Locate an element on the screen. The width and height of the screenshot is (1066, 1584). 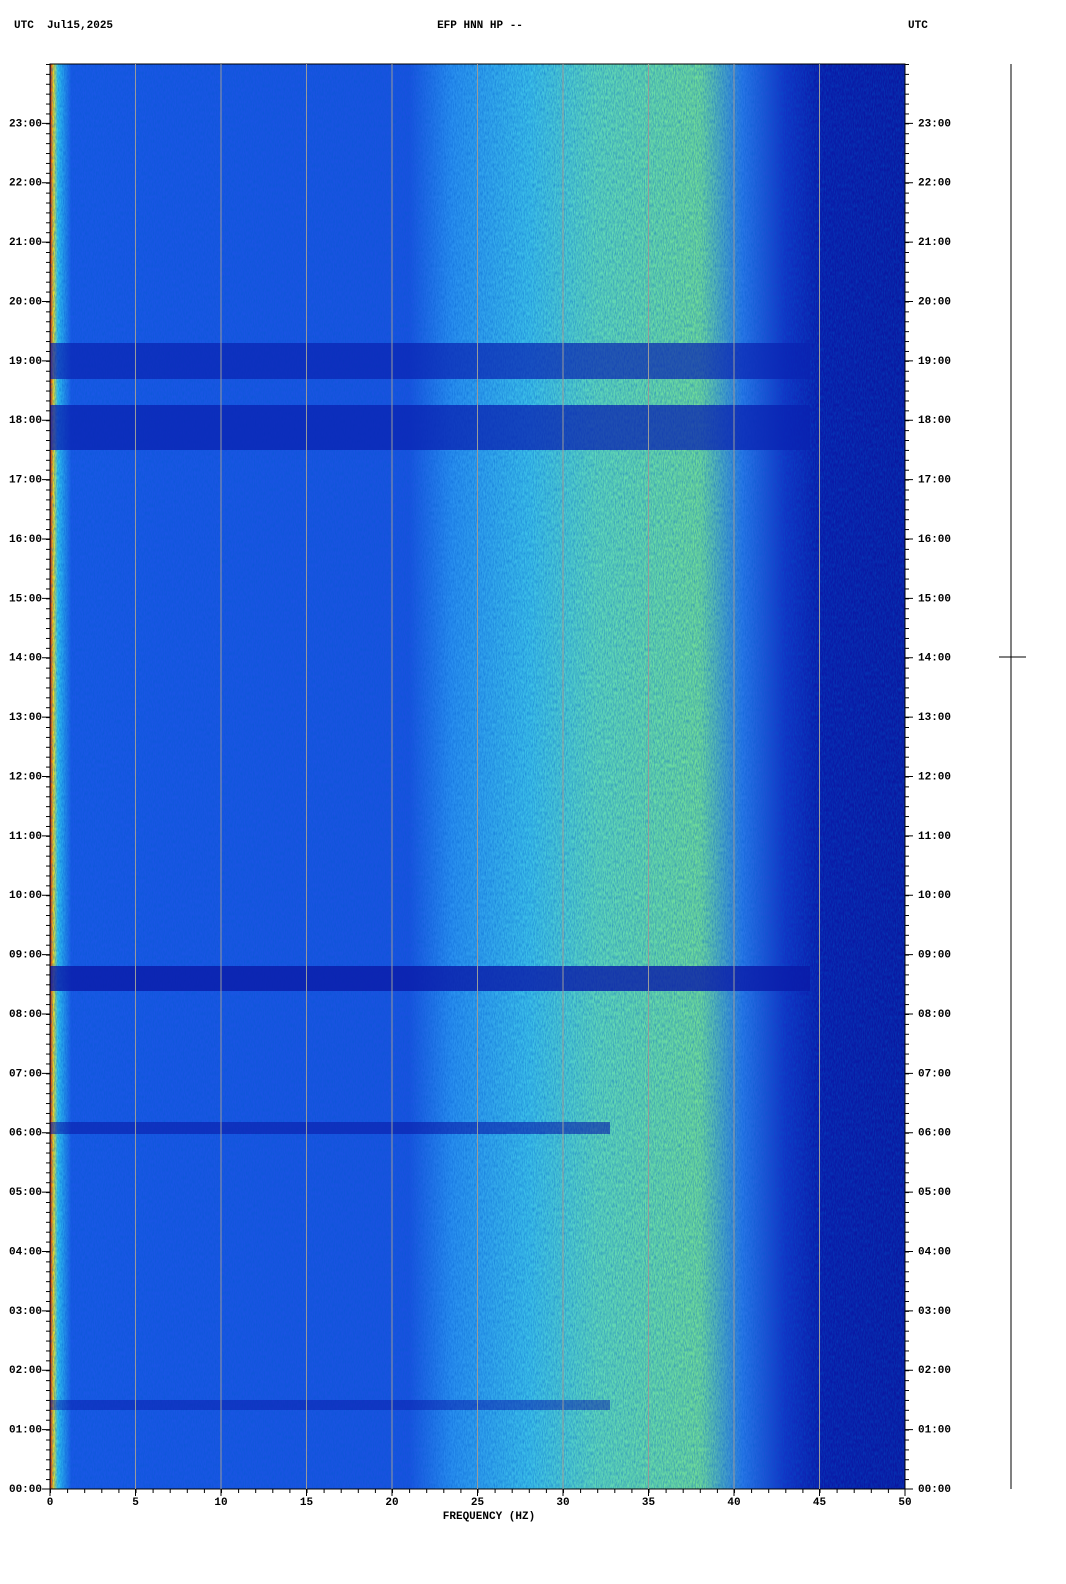
header-left: UTC Jul15,2025 is located at coordinates (63, 26).